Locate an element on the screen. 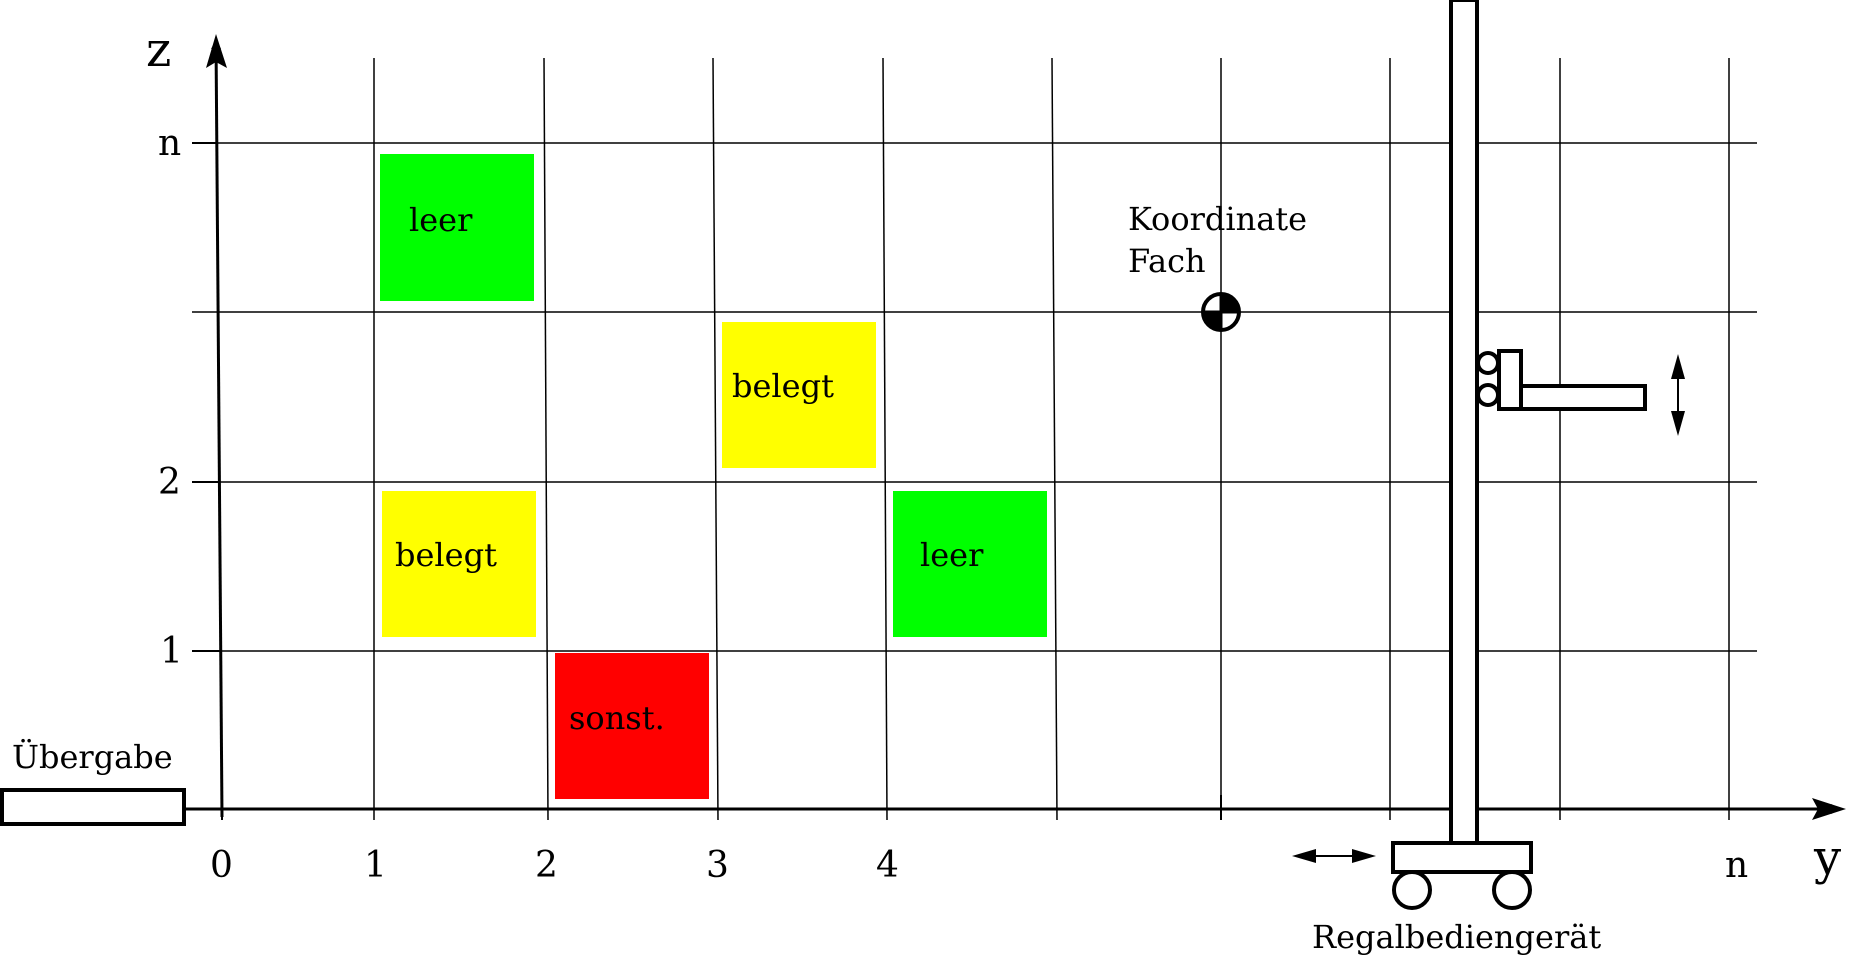 Image resolution: width=1850 pixels, height=956 pixels. y-tick-label: n is located at coordinates (1736, 865).